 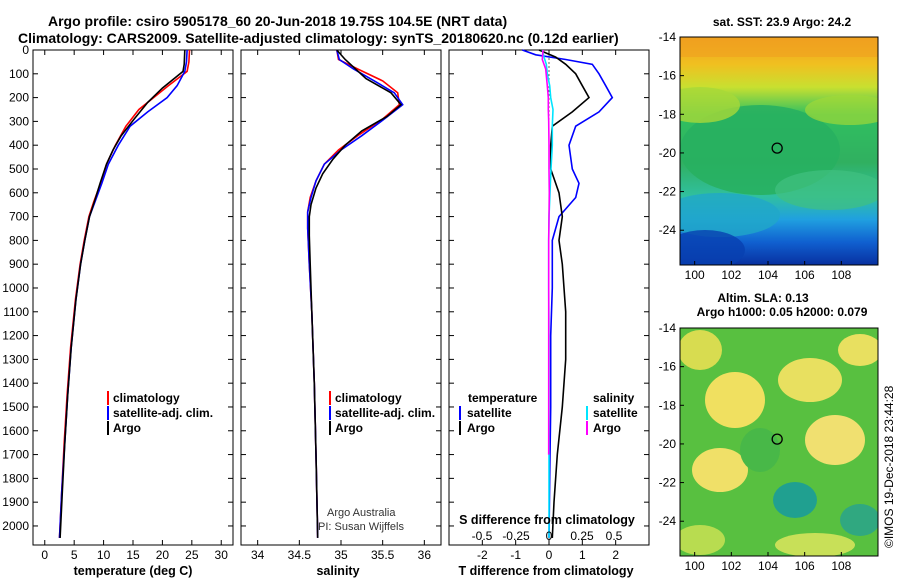 I want to click on s-ticklabel: -0.25, so click(x=516, y=536).